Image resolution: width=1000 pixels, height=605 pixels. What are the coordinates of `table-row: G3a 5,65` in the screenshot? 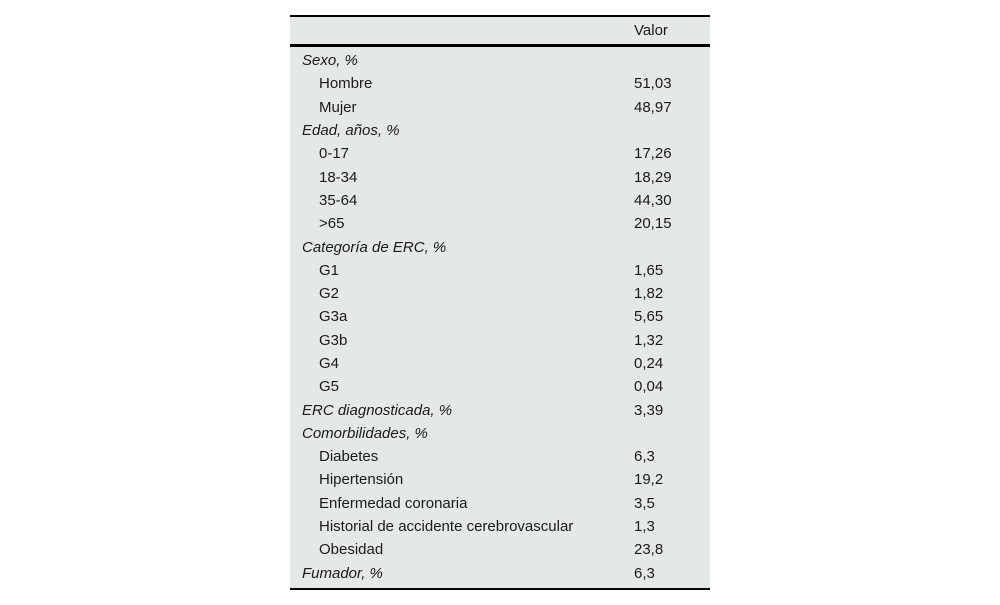 It's located at (500, 316).